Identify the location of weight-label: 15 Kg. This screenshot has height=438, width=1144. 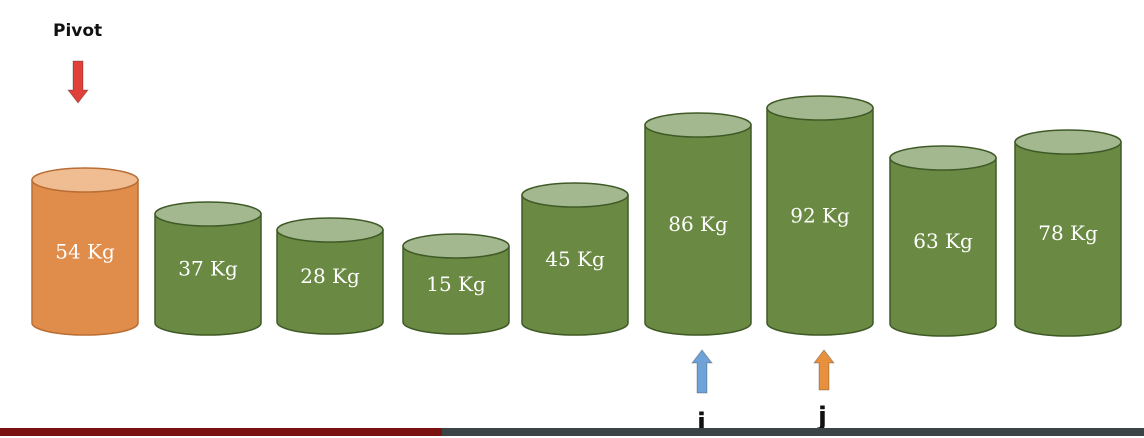
(456, 284).